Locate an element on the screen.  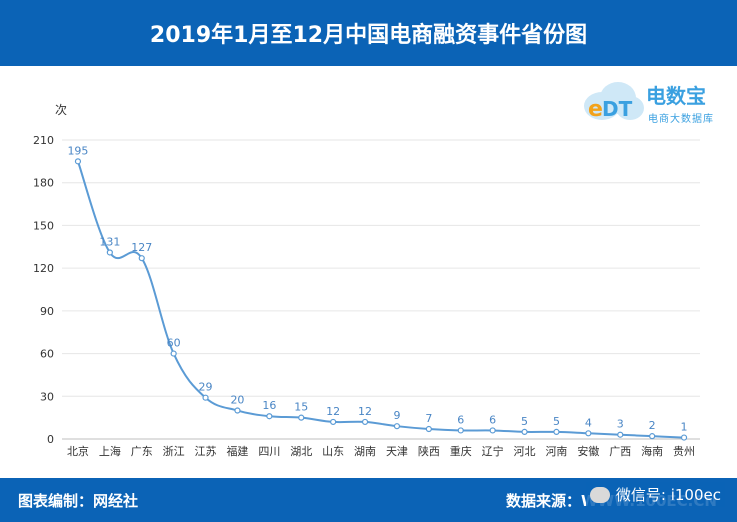
footer-bar: 图表编制：网经社 数据来源：WWW.100EC.CN 微信号: i100ec is located at coordinates (368, 500).